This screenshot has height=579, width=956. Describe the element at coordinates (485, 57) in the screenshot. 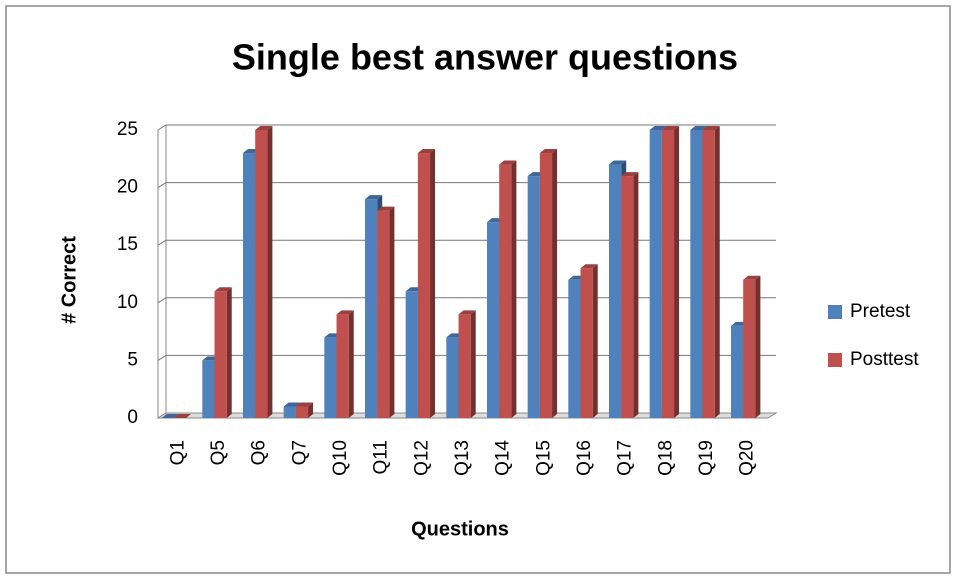

I see `chart-title: Single best answer questions` at that location.